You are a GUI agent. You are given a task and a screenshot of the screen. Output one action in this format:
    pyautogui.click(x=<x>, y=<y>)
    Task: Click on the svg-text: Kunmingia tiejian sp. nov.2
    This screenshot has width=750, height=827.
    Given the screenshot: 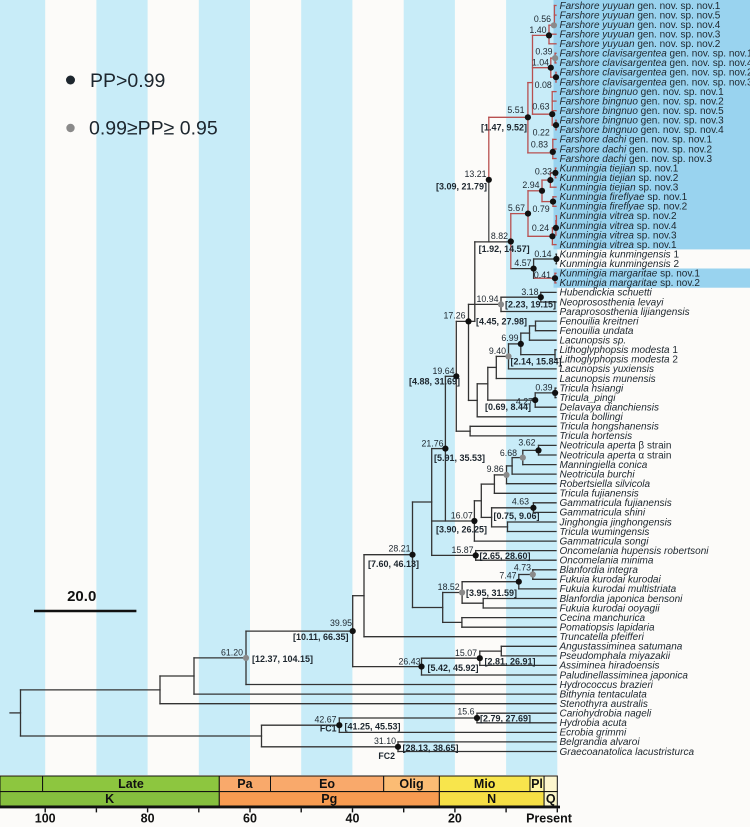 What is the action you would take?
    pyautogui.click(x=619, y=178)
    